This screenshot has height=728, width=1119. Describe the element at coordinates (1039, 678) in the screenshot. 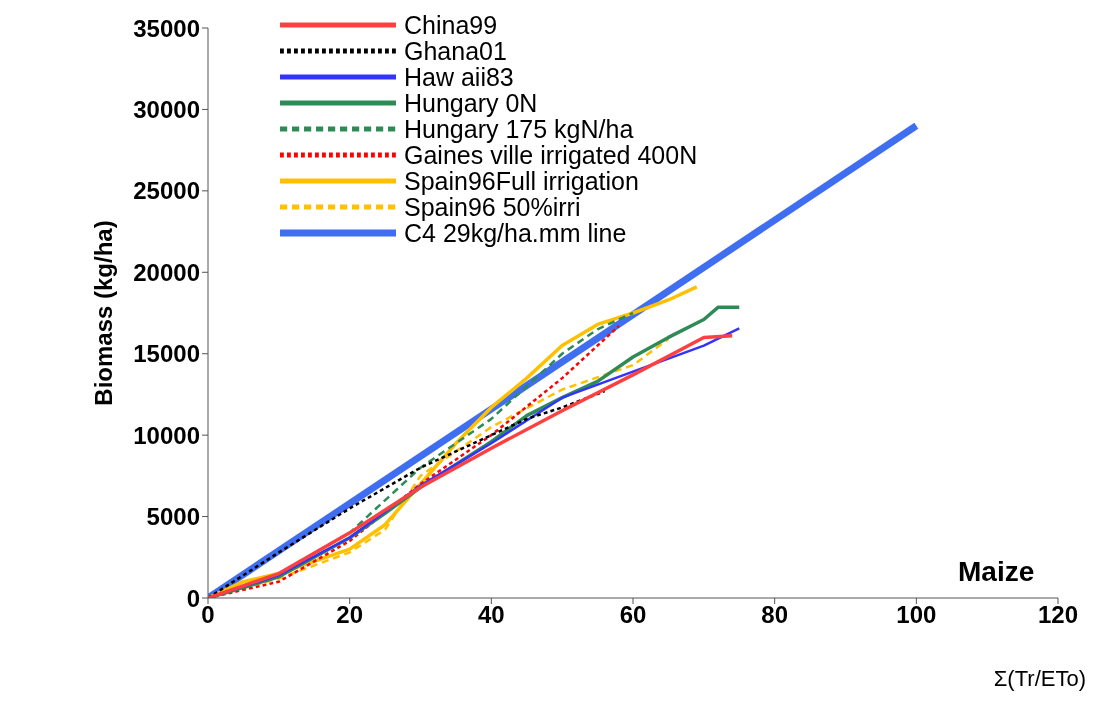

I see `x-axis-title: Σ(Tr/ETo)` at that location.